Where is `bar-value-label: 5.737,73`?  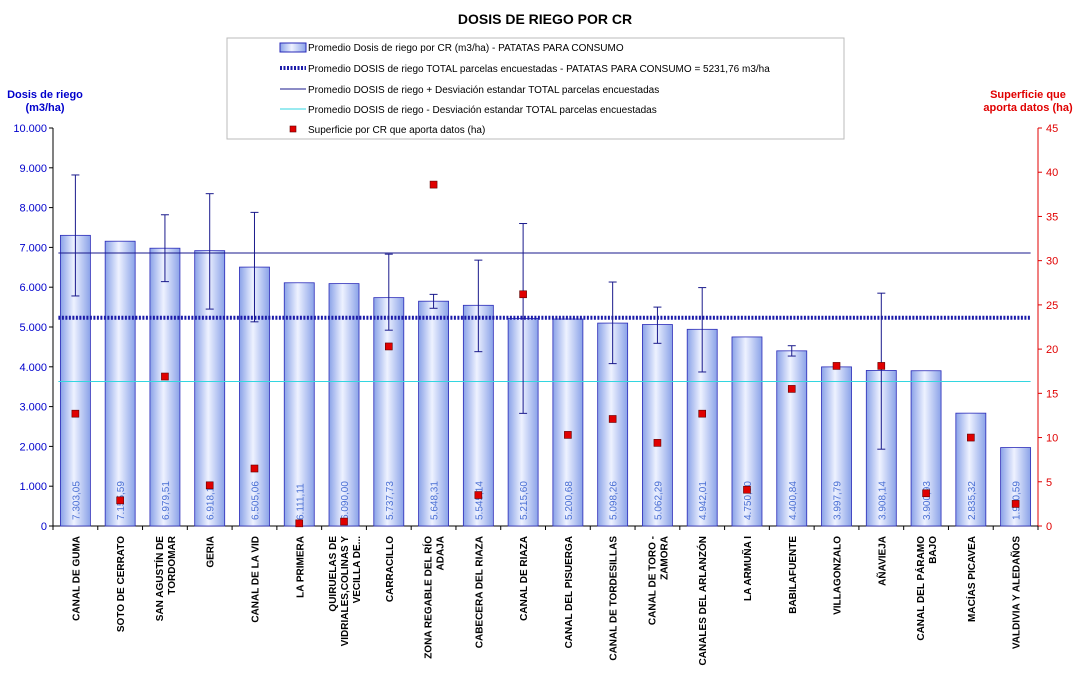
bar-value-label: 5.737,73 is located at coordinates (390, 500).